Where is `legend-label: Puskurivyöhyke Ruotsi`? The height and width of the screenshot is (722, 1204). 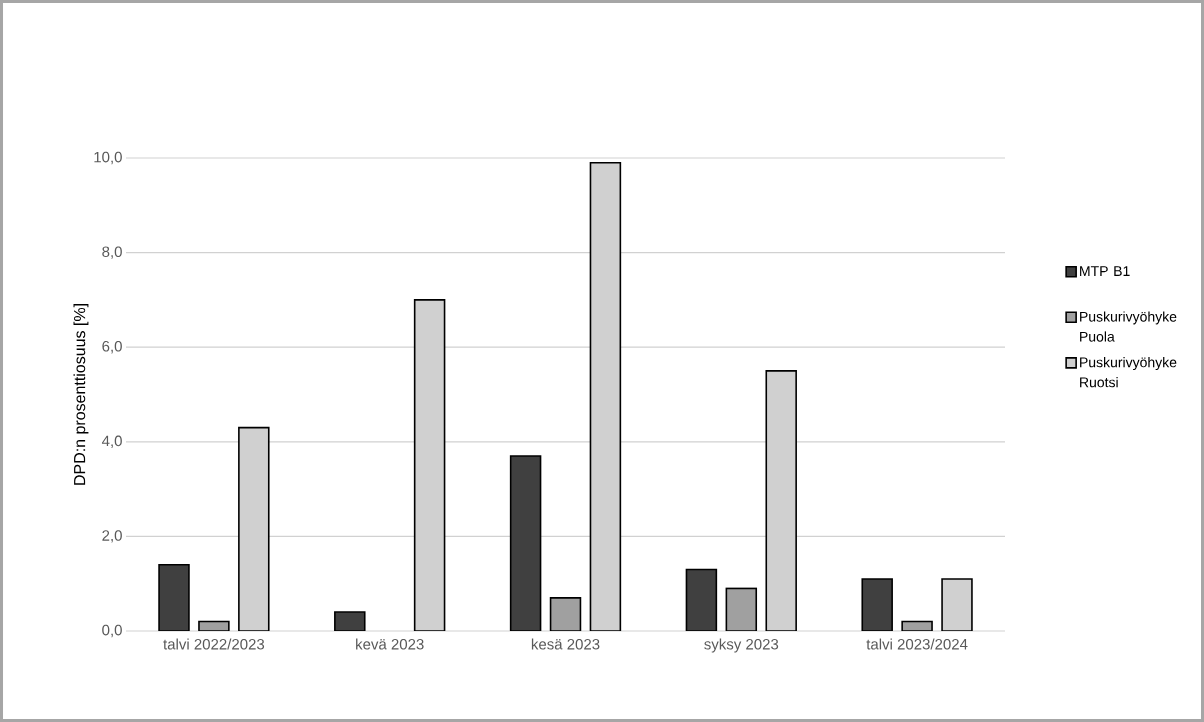
legend-label: Puskurivyöhyke Ruotsi is located at coordinates (1128, 372).